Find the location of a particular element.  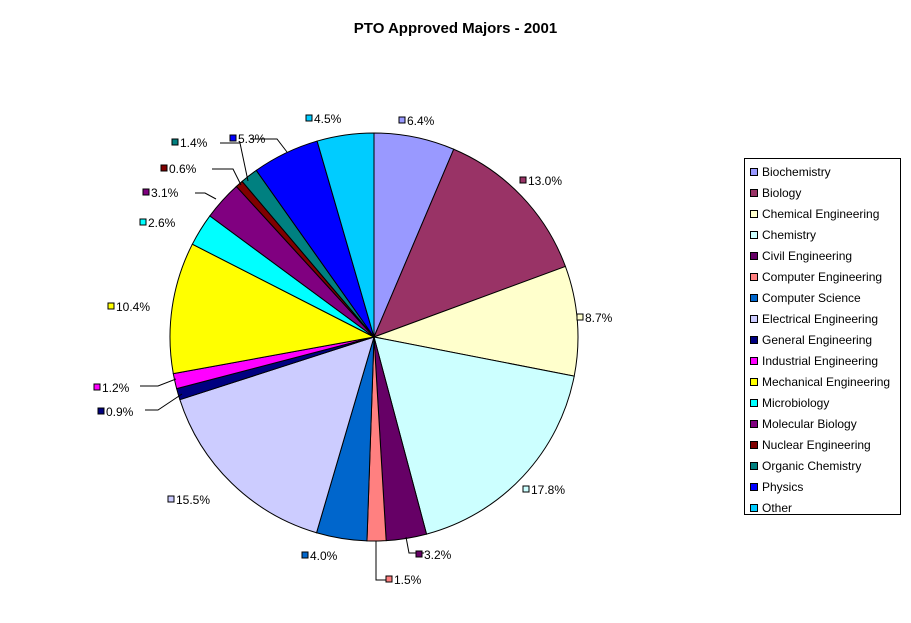

pie-slice-other is located at coordinates (345, 235).